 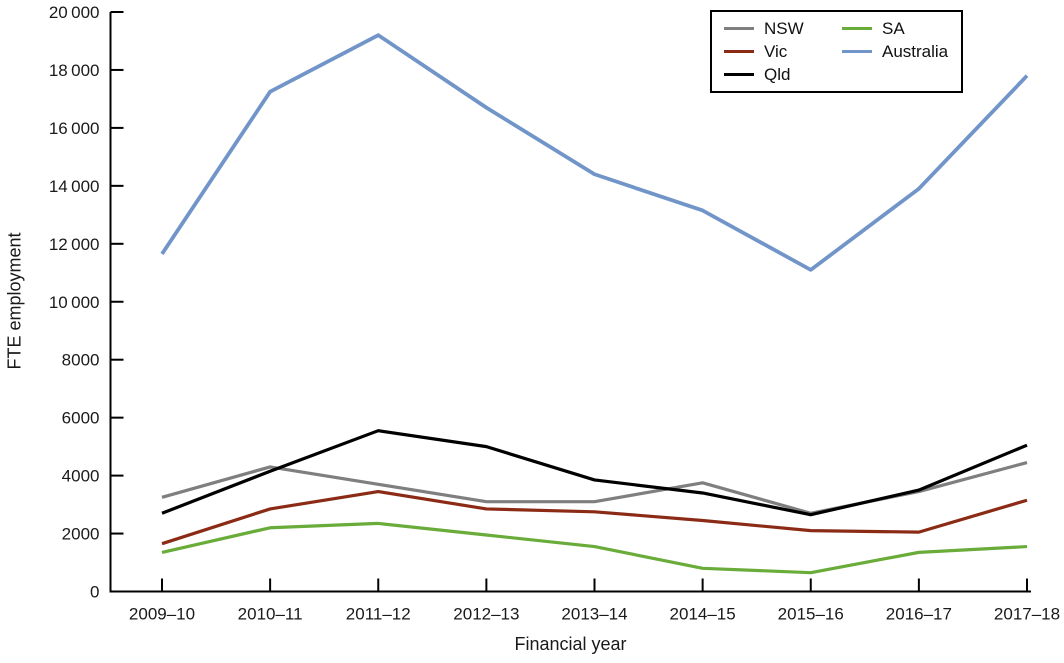 I want to click on x-tick-label: 2009–10, so click(x=162, y=614).